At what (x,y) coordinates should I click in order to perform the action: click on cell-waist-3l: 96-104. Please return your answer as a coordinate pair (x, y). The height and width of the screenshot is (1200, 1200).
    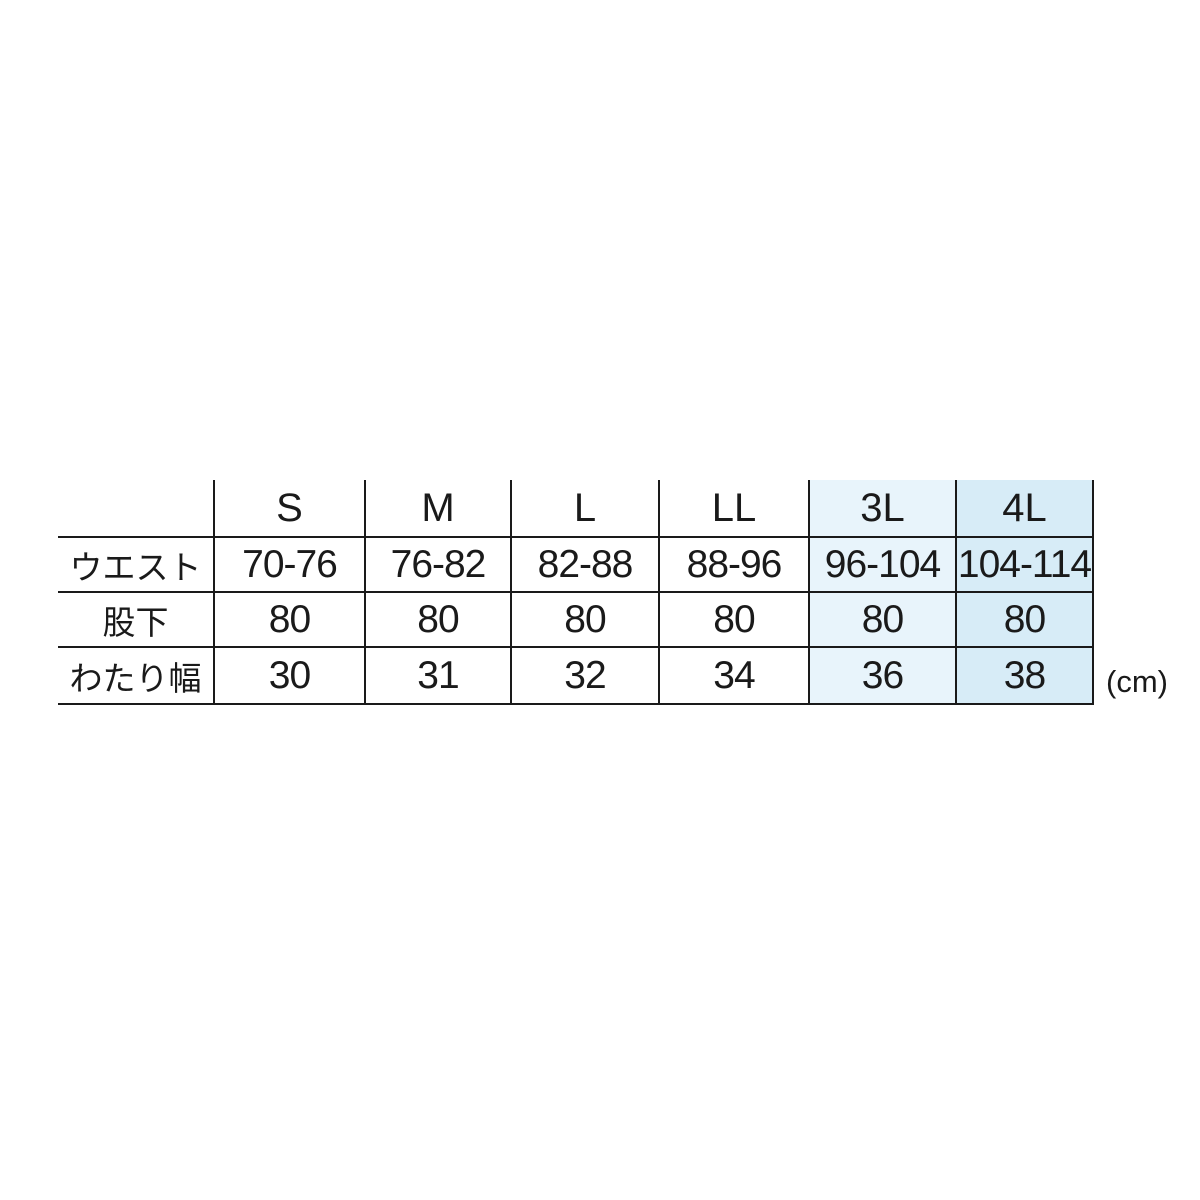
    Looking at the image, I should click on (882, 564).